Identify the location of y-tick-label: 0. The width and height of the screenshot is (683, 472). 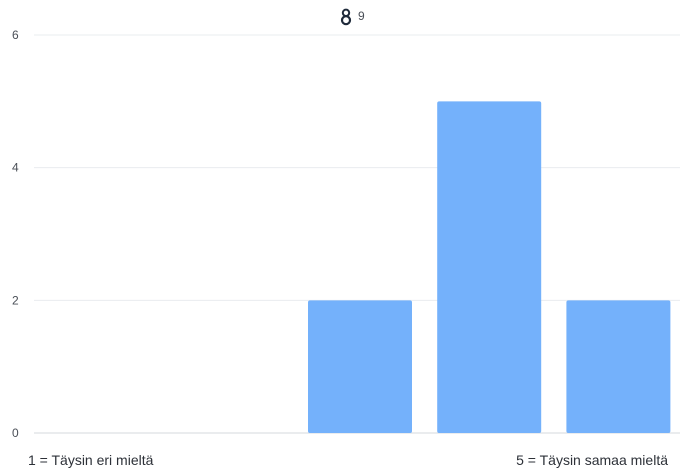
(15, 433).